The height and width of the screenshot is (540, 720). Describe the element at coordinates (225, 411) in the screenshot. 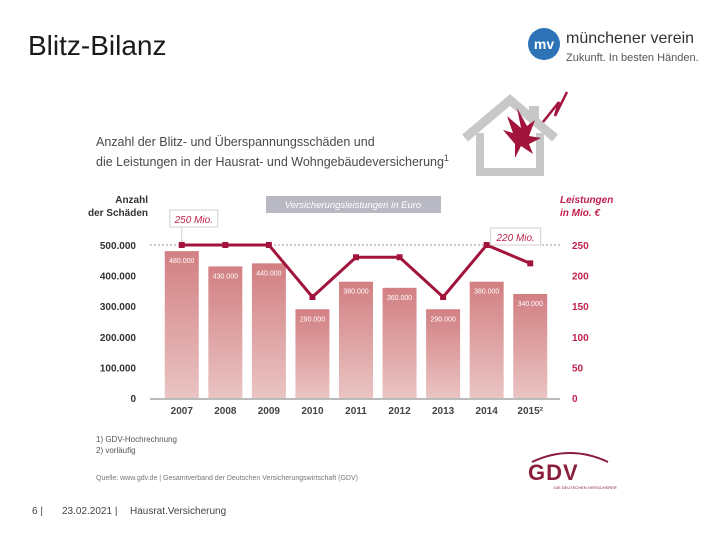

I see `x-tick-label-1: 2008` at that location.